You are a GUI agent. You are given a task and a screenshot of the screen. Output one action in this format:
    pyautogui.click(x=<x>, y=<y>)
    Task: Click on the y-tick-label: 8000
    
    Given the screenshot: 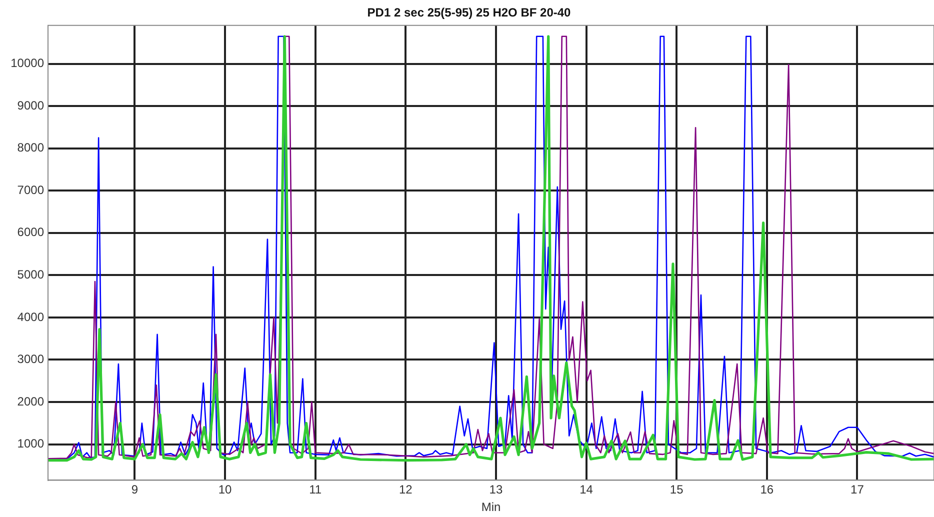 What is the action you would take?
    pyautogui.click(x=30, y=147)
    